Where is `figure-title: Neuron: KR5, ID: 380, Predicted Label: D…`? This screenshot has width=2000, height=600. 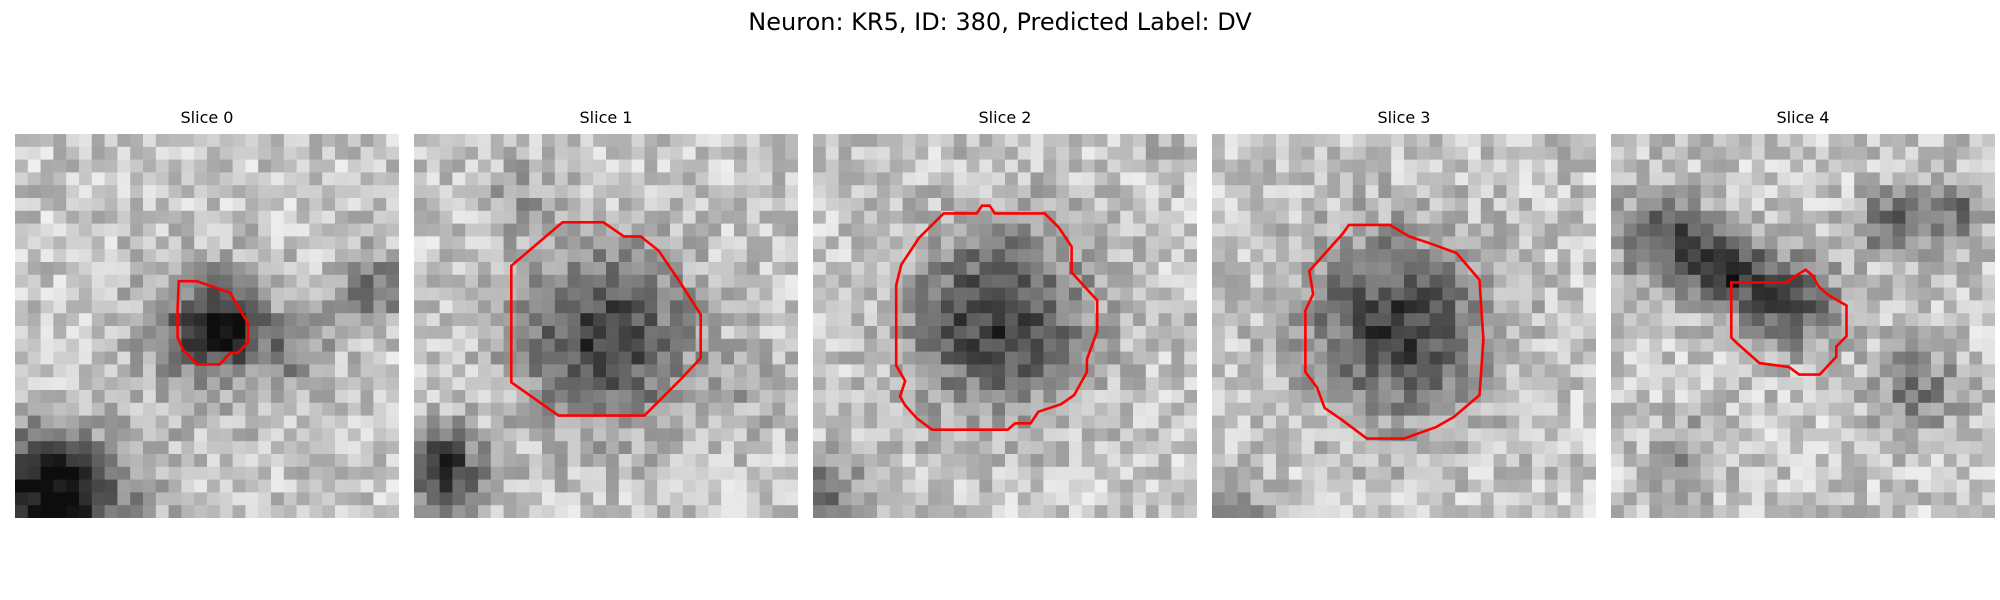
figure-title: Neuron: KR5, ID: 380, Predicted Label: D… is located at coordinates (1000, 22).